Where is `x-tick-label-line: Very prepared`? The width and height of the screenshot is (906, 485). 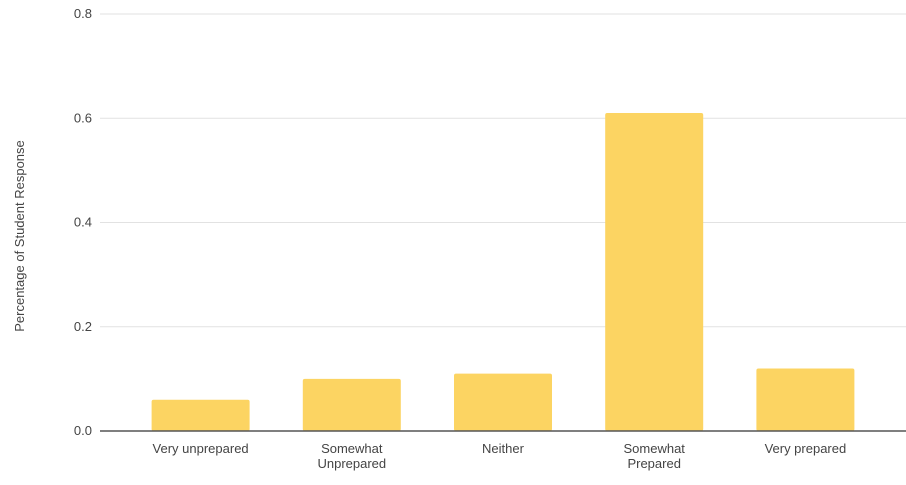
x-tick-label-line: Very prepared is located at coordinates (806, 448).